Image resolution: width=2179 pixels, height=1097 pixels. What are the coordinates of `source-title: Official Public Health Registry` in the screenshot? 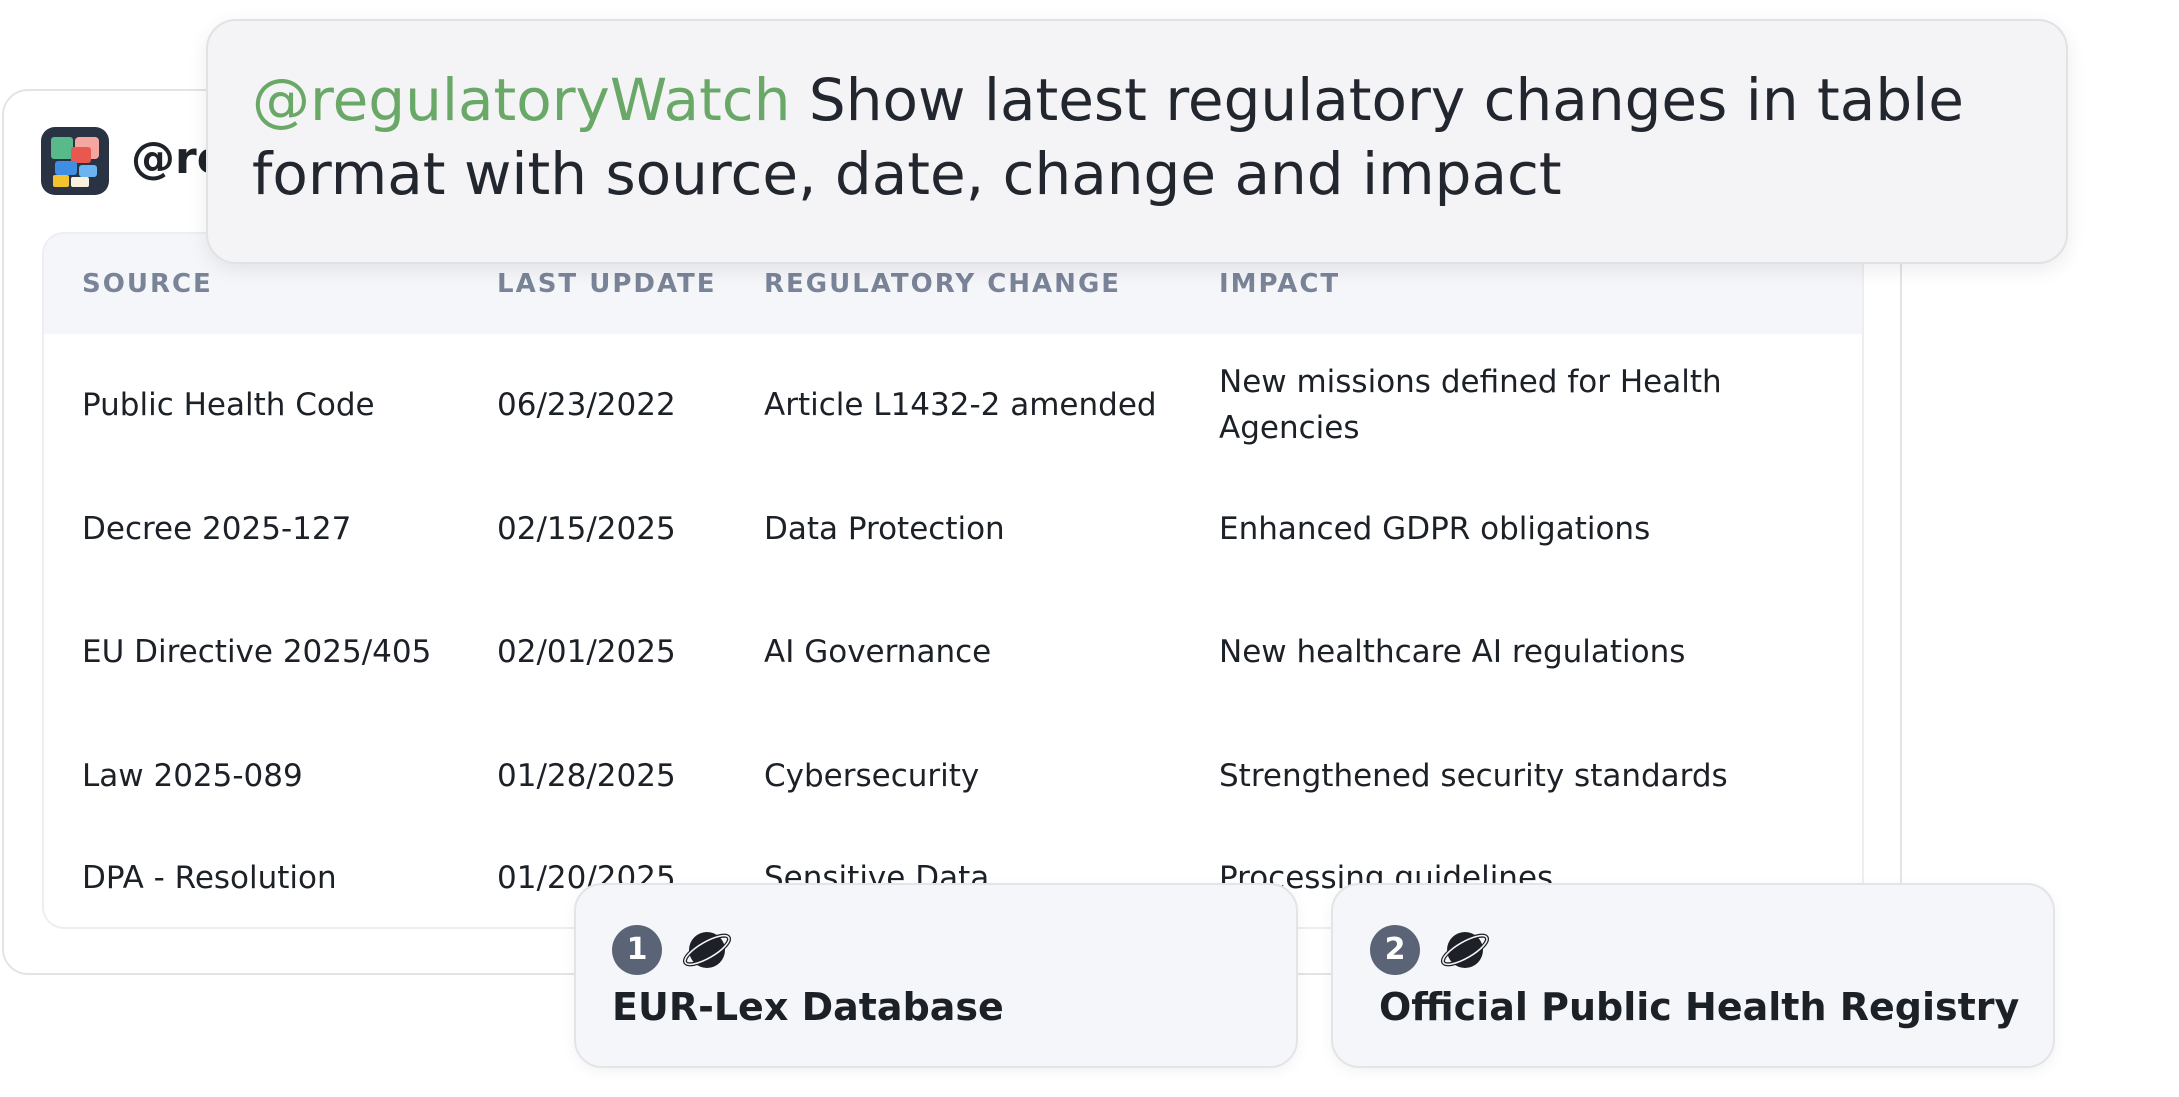 It's located at (1699, 1007).